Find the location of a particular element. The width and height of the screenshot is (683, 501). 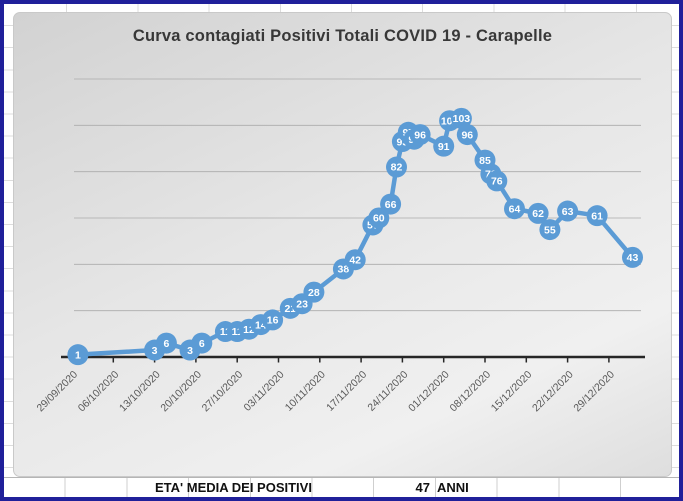

data-point-label: 43 is located at coordinates (633, 258).